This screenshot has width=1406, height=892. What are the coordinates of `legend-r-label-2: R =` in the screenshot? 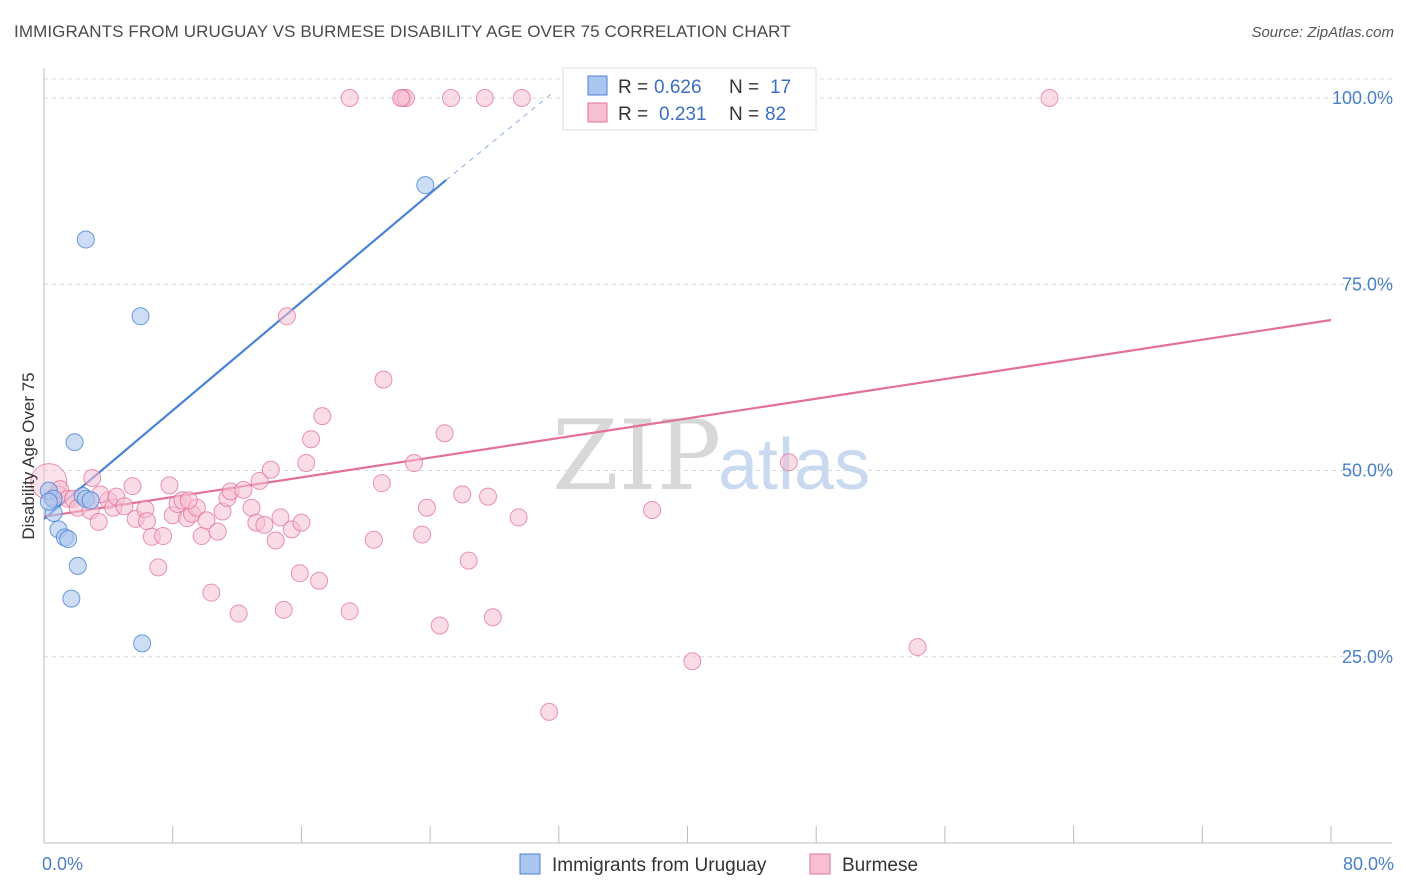 It's located at (633, 114).